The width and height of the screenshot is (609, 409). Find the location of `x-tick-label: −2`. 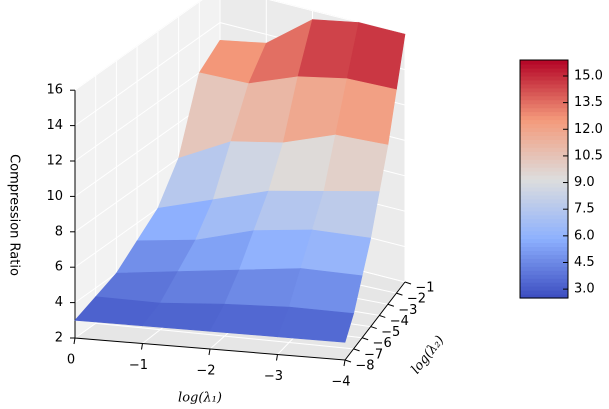

x-tick-label: −2 is located at coordinates (205, 371).